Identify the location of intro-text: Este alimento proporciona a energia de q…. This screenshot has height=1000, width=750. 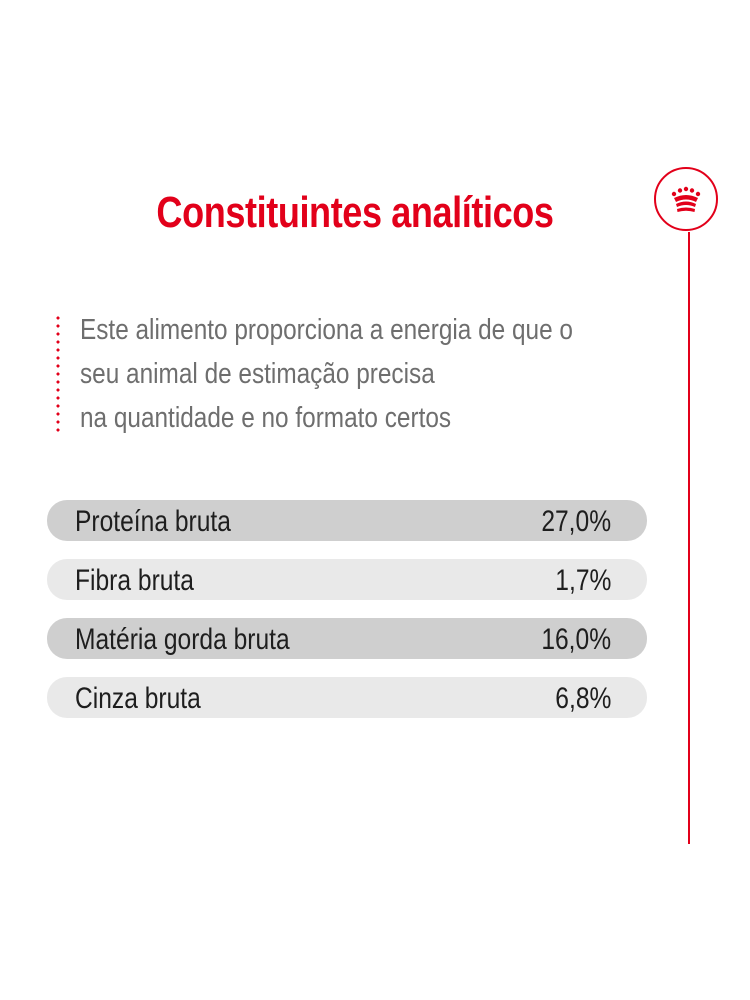
(357, 374).